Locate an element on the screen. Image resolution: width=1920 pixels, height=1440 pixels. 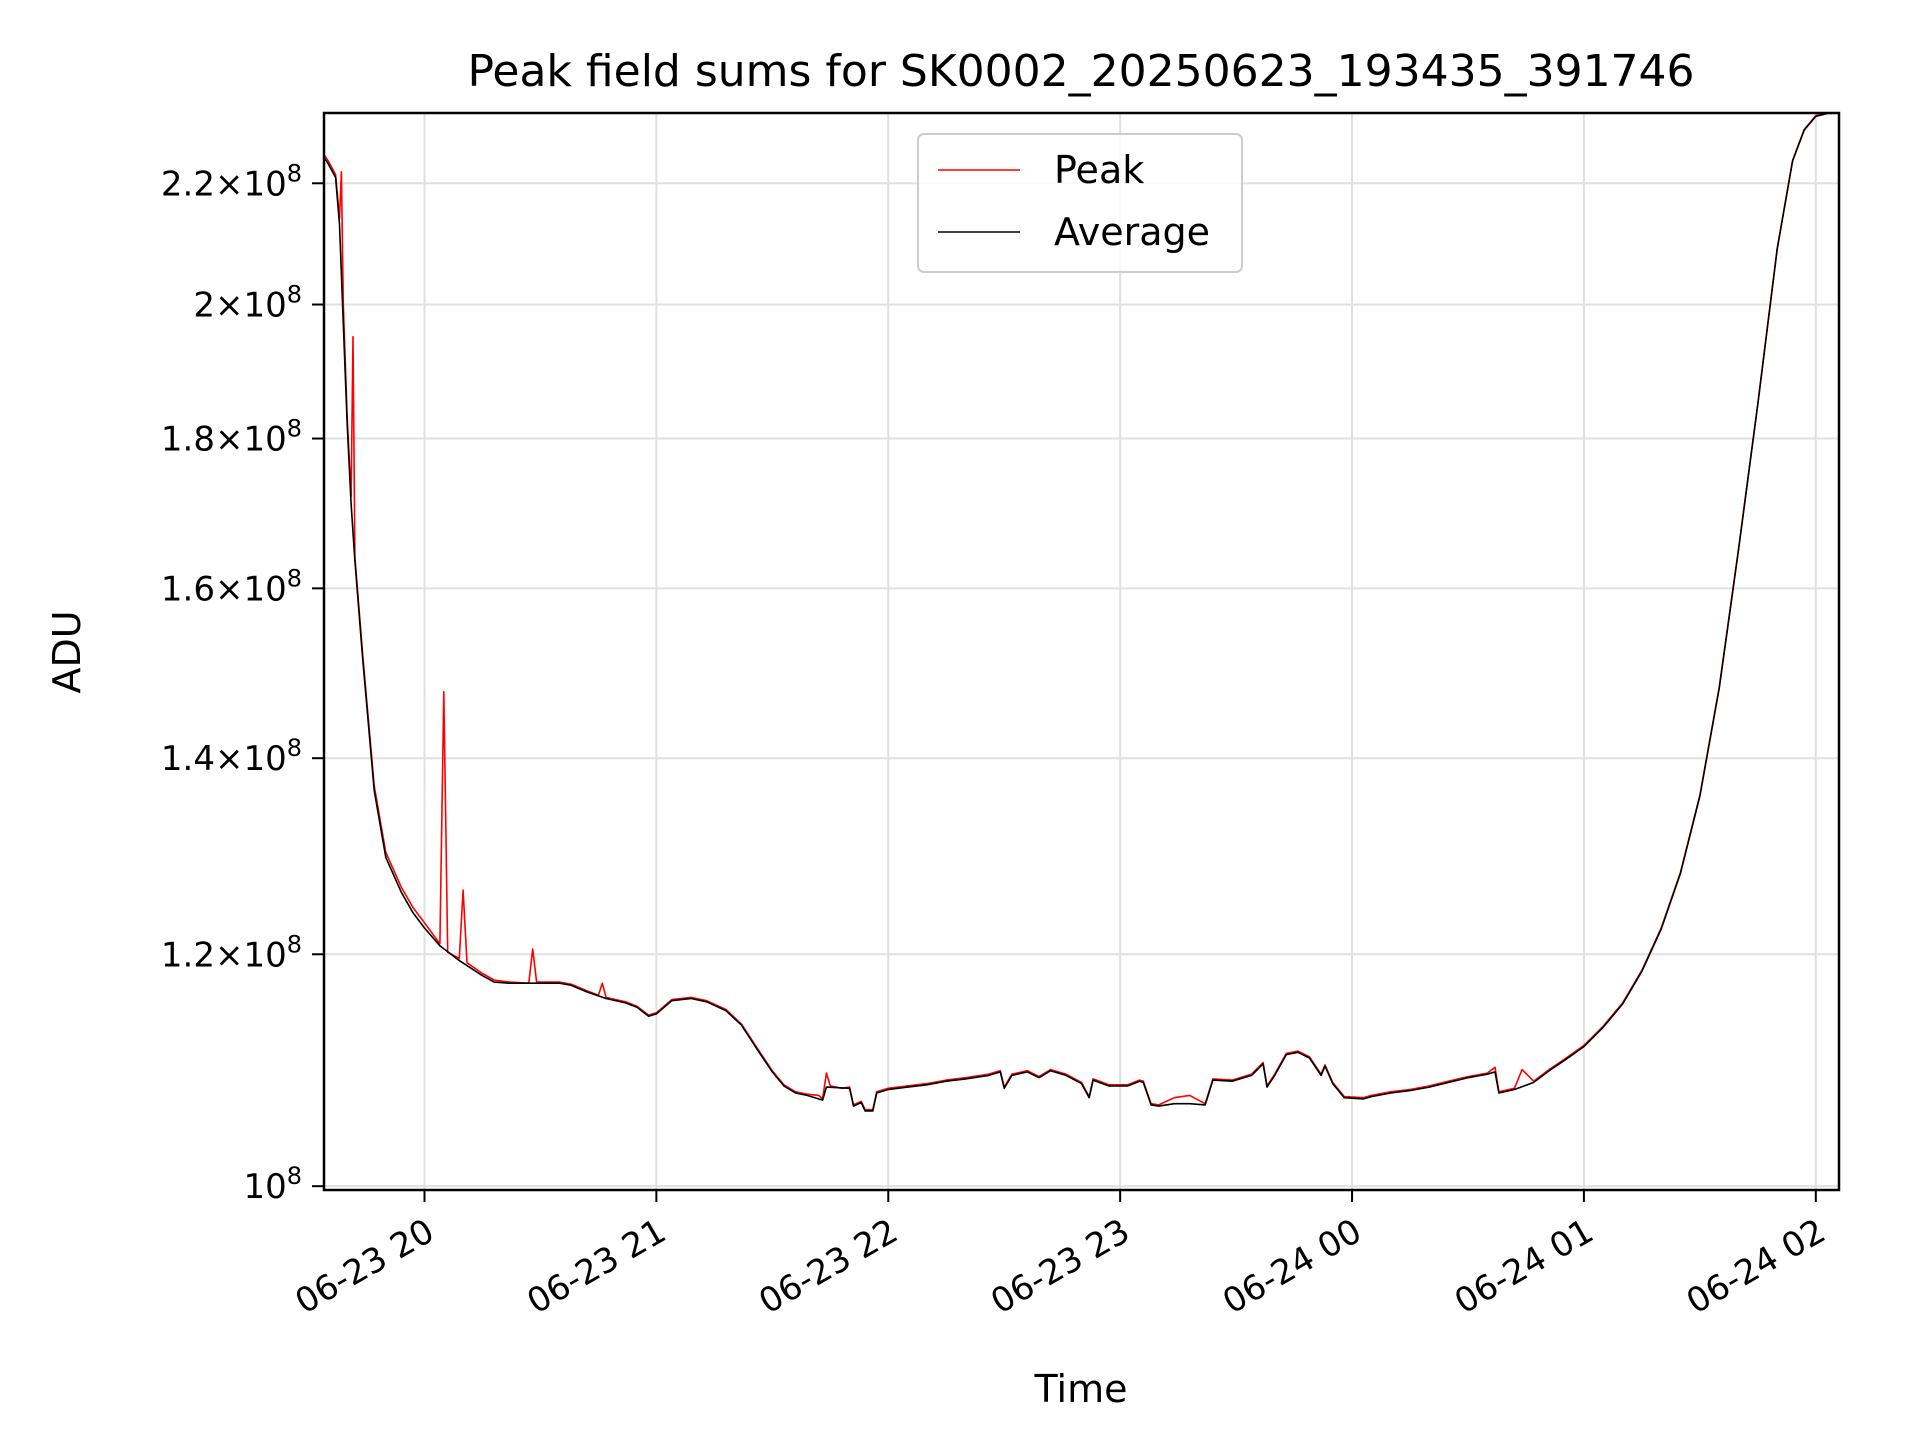
legend-average-label: Average is located at coordinates (1132, 232).